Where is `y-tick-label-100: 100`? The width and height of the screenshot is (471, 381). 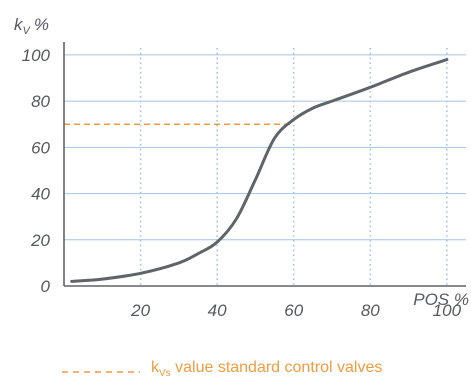
y-tick-label-100: 100 is located at coordinates (36, 55).